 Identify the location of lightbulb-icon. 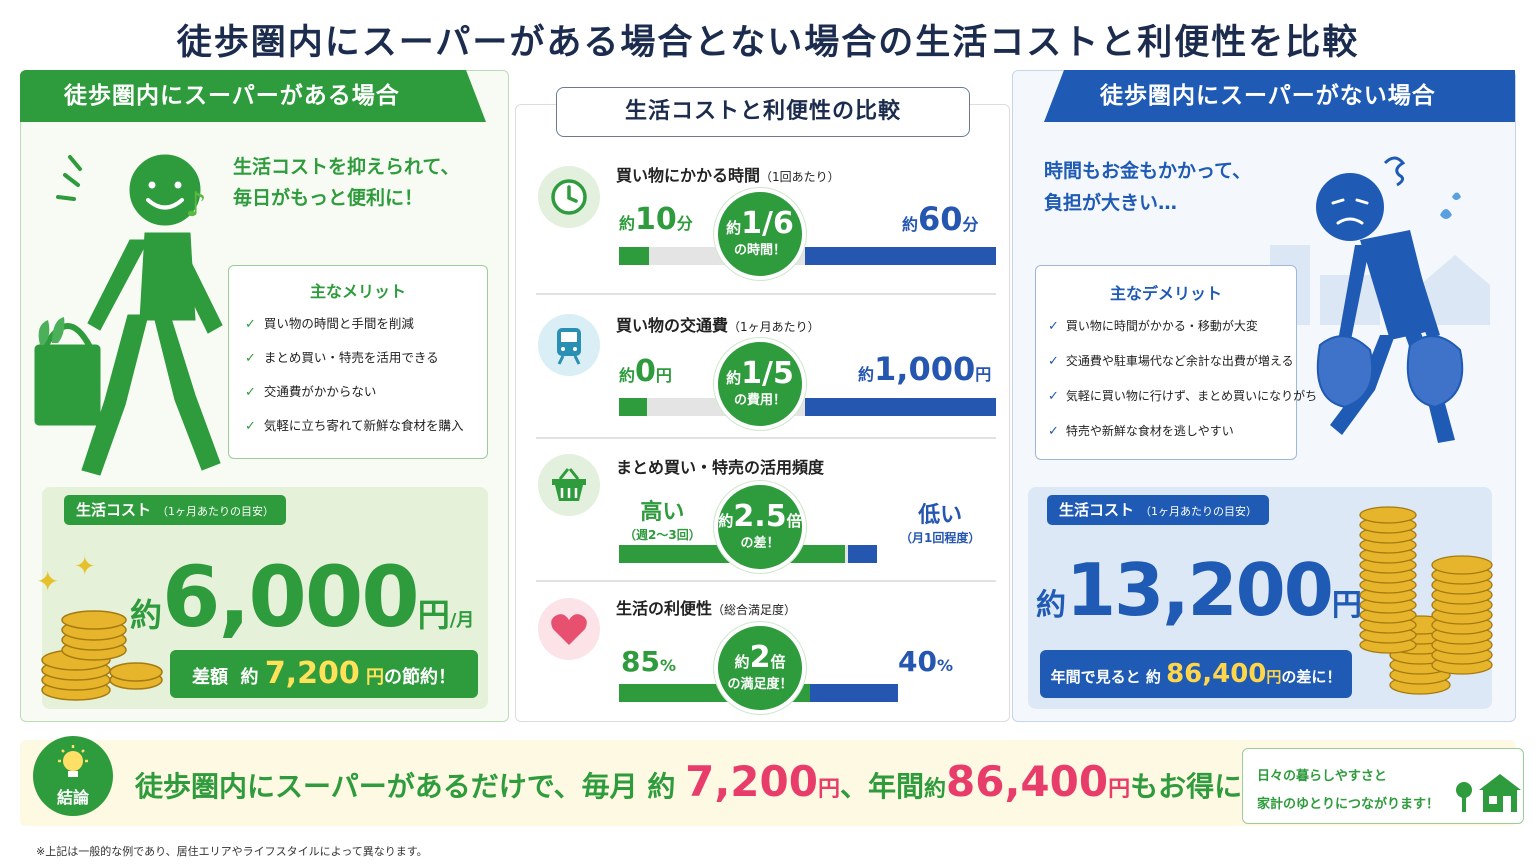
(73, 761).